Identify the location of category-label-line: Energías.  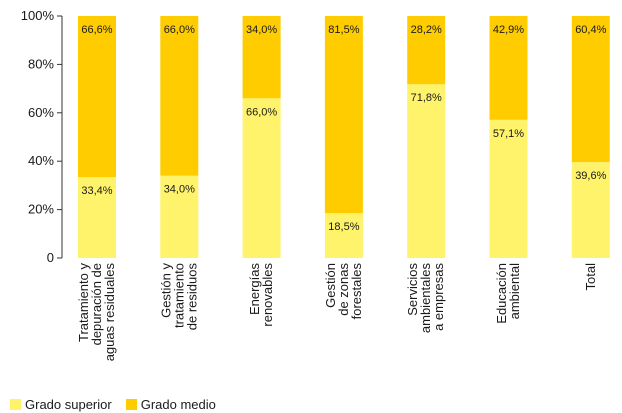
(254, 289).